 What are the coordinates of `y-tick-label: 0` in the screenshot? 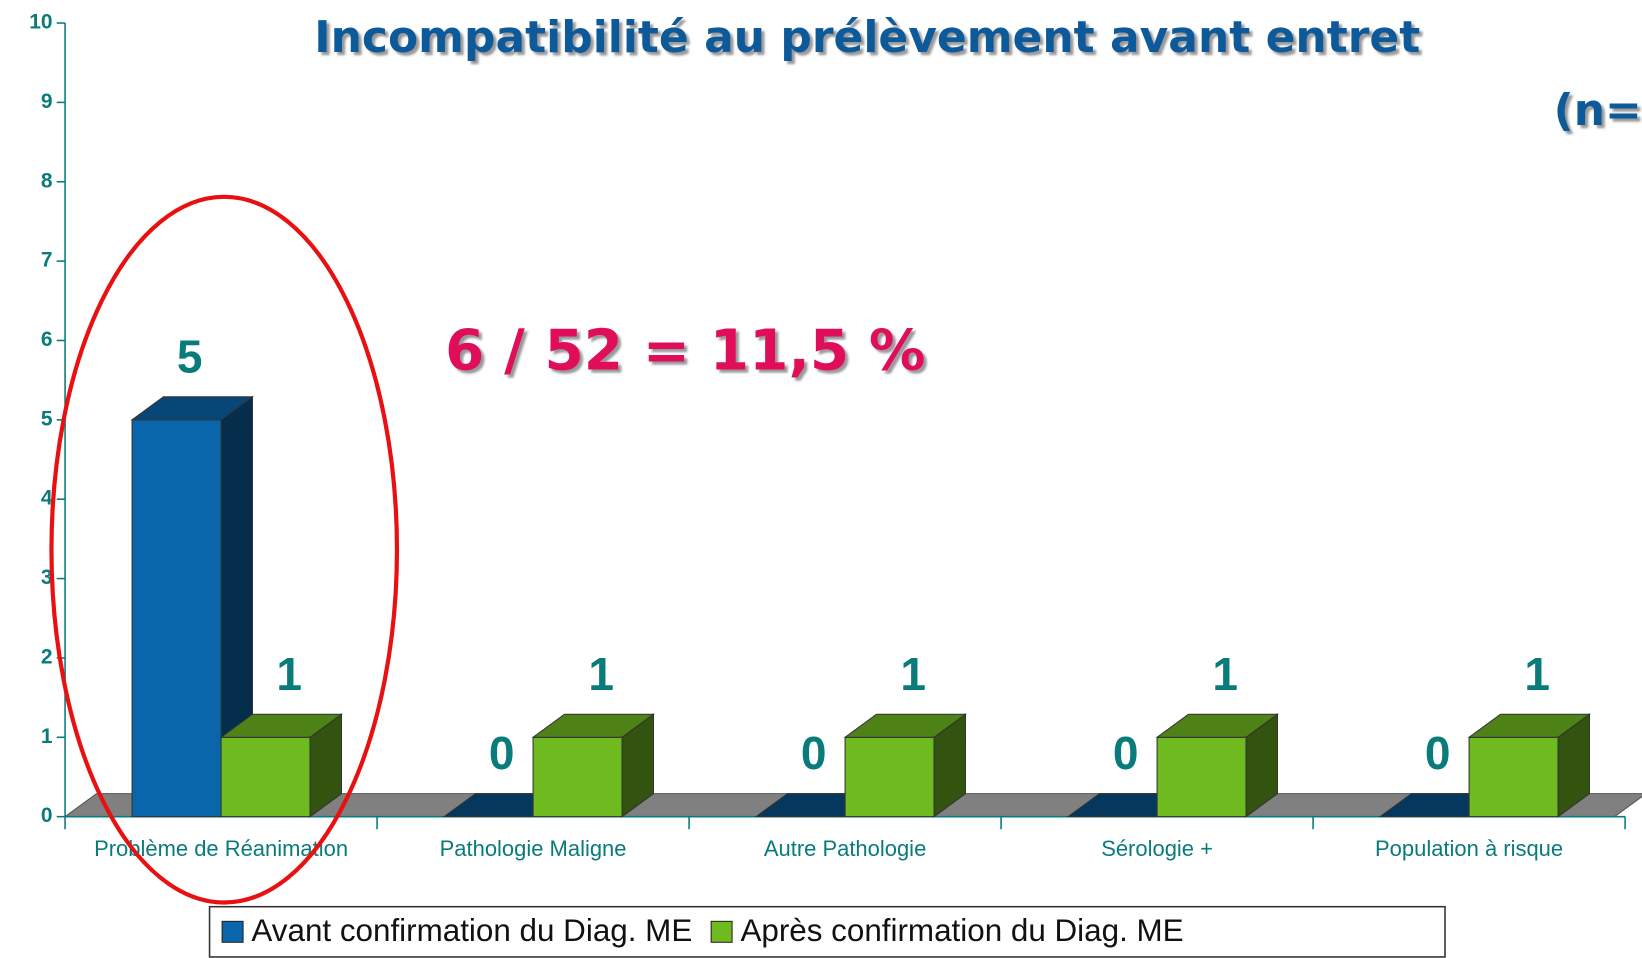 It's located at (47, 815).